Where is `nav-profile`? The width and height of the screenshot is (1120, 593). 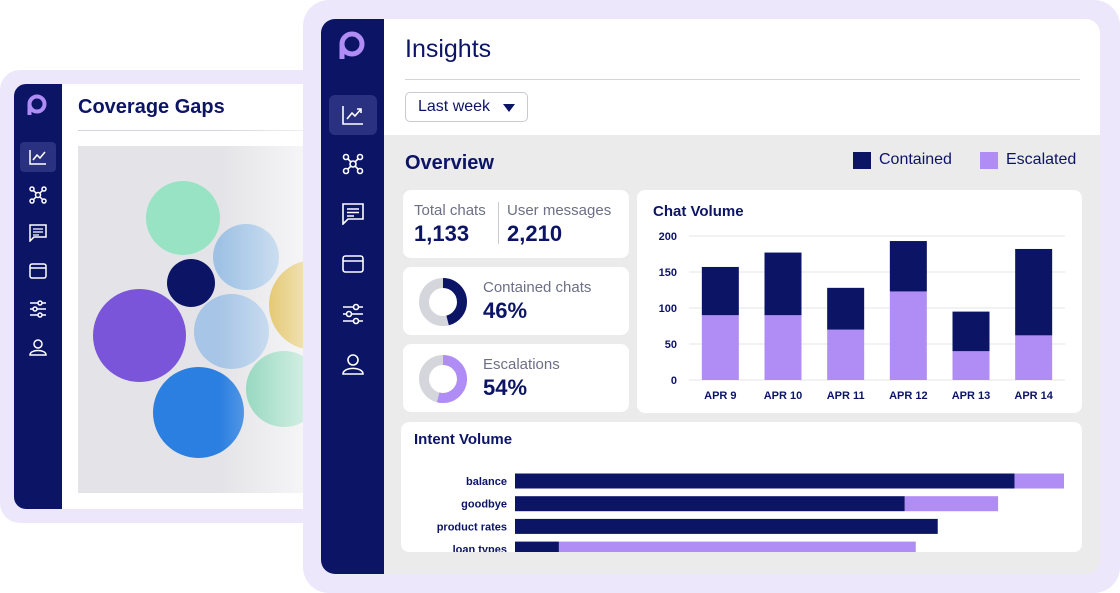
nav-profile is located at coordinates (353, 364).